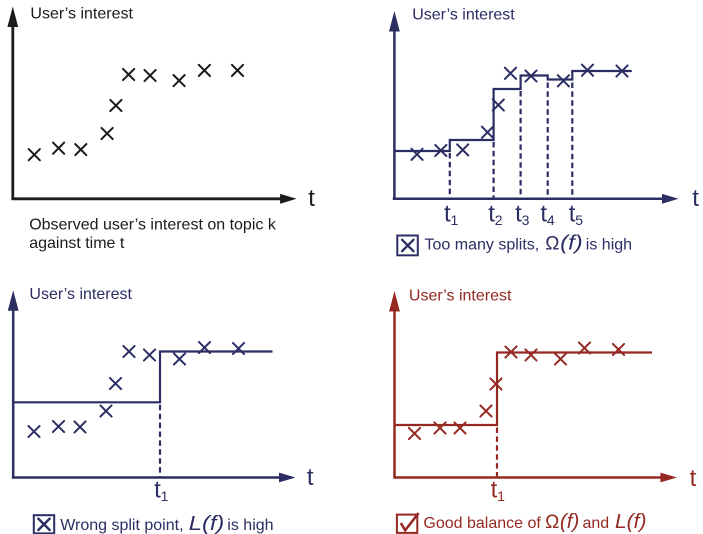 This screenshot has height=534, width=703. Describe the element at coordinates (526, 220) in the screenshot. I see `svg-text: 3` at that location.